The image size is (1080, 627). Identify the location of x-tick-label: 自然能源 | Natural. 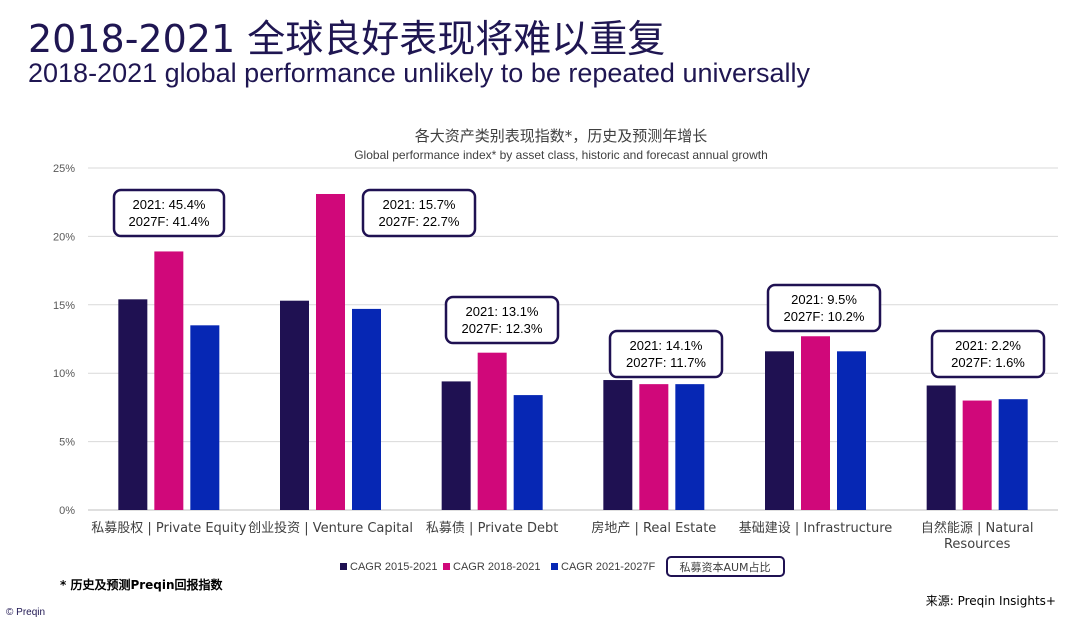
(977, 528).